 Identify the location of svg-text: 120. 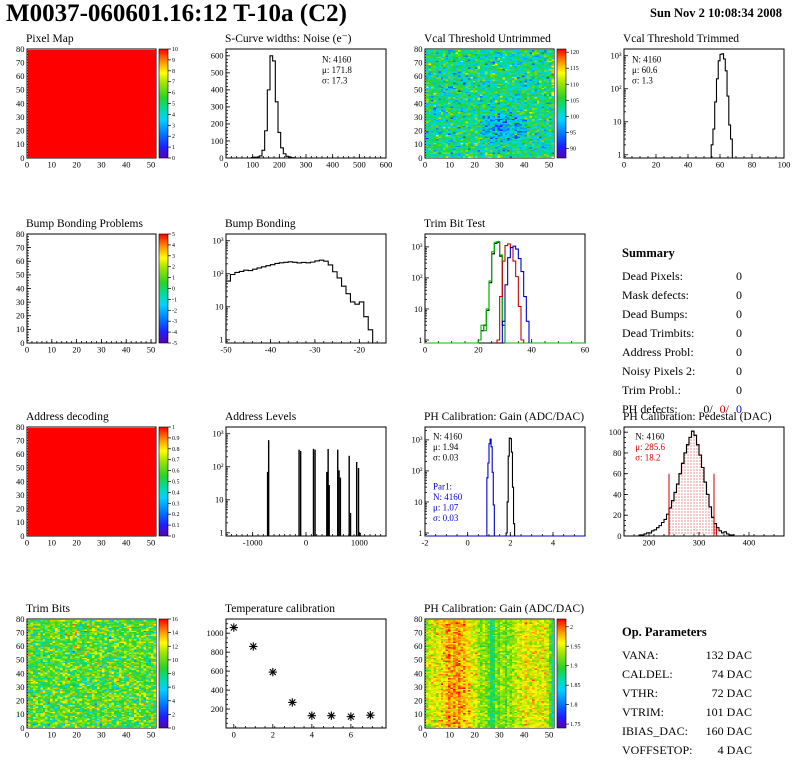
(574, 53).